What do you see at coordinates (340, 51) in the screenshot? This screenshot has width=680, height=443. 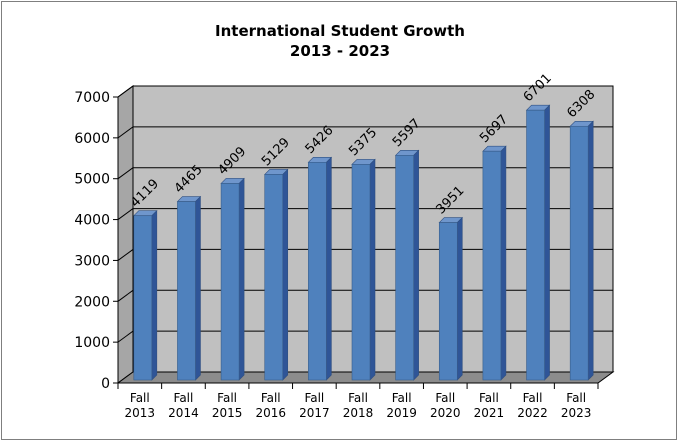 I see `chart-title-line2: 2013 - 2023` at bounding box center [340, 51].